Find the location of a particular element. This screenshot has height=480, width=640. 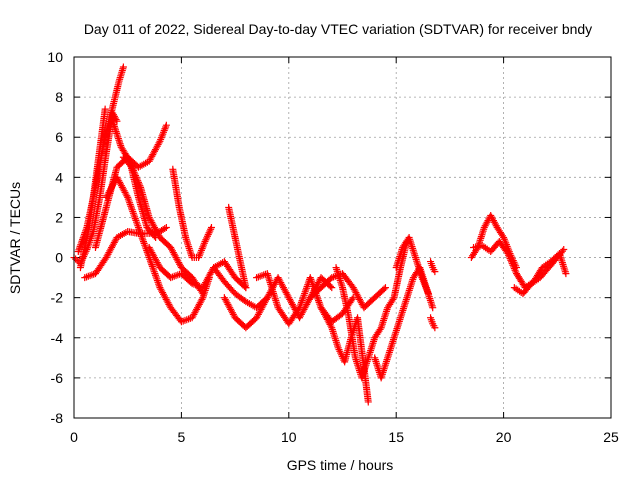

y-tick-label: -2 is located at coordinates (57, 298).